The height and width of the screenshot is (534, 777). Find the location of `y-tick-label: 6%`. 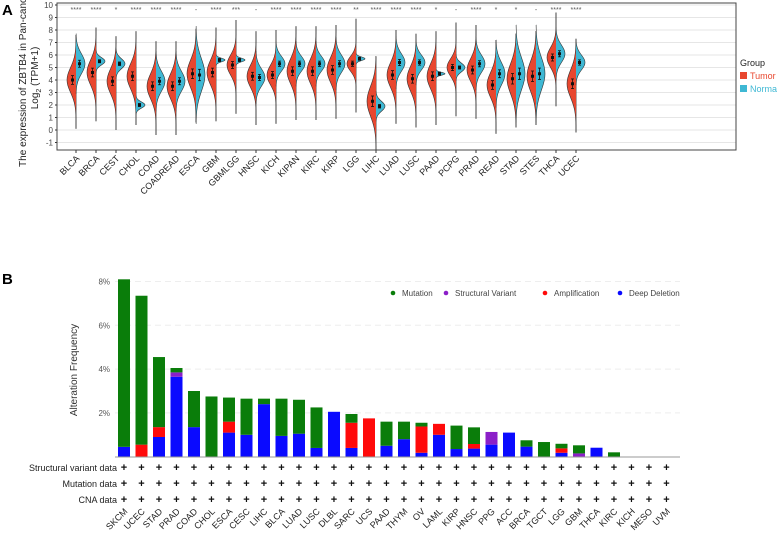

y-tick-label: 6% is located at coordinates (104, 325).